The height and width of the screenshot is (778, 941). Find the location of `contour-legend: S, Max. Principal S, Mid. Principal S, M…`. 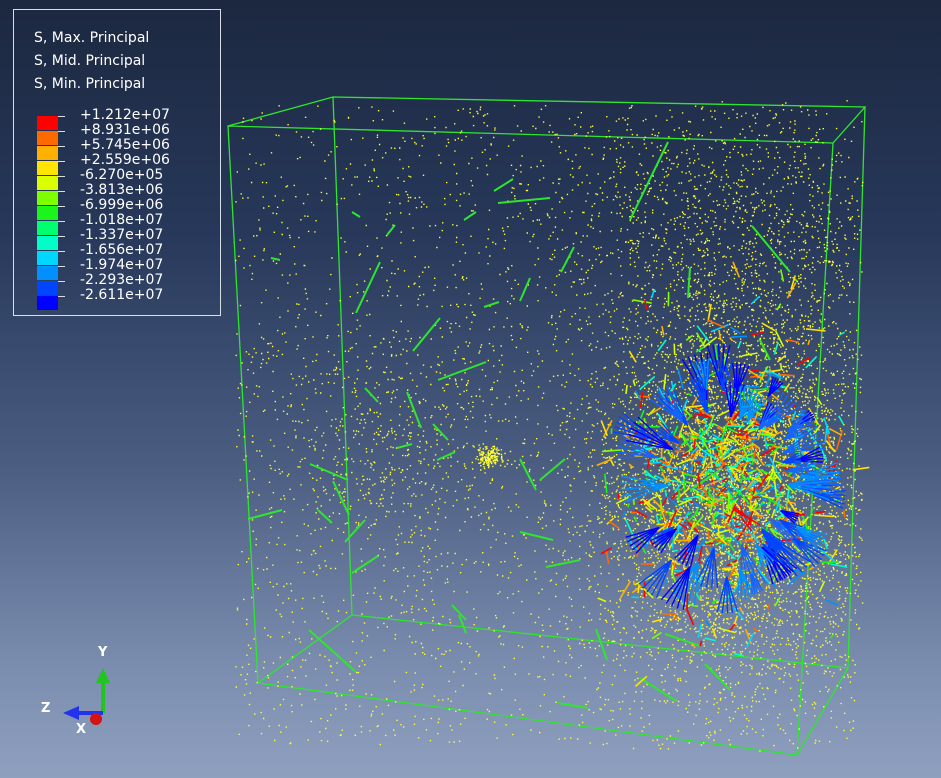

contour-legend: S, Max. Principal S, Mid. Principal S, M… is located at coordinates (117, 162).